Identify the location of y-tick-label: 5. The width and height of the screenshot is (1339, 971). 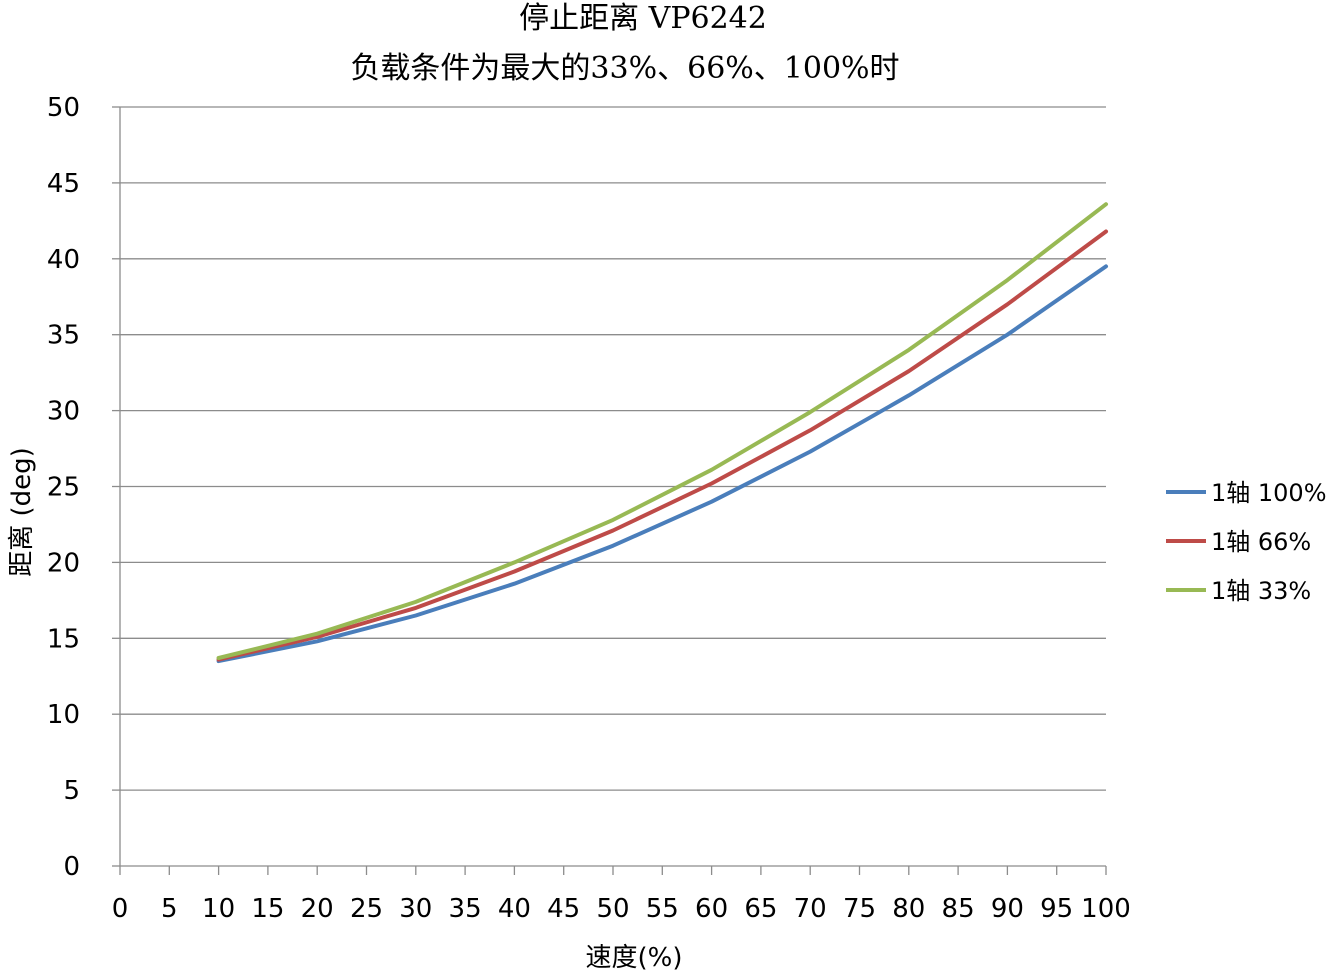
(71, 791).